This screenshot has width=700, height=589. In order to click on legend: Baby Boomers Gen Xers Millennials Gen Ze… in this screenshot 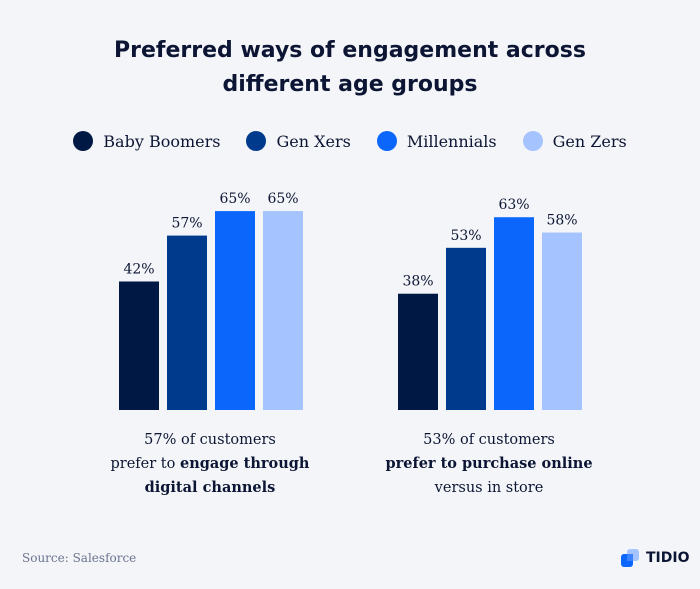, I will do `click(350, 141)`.